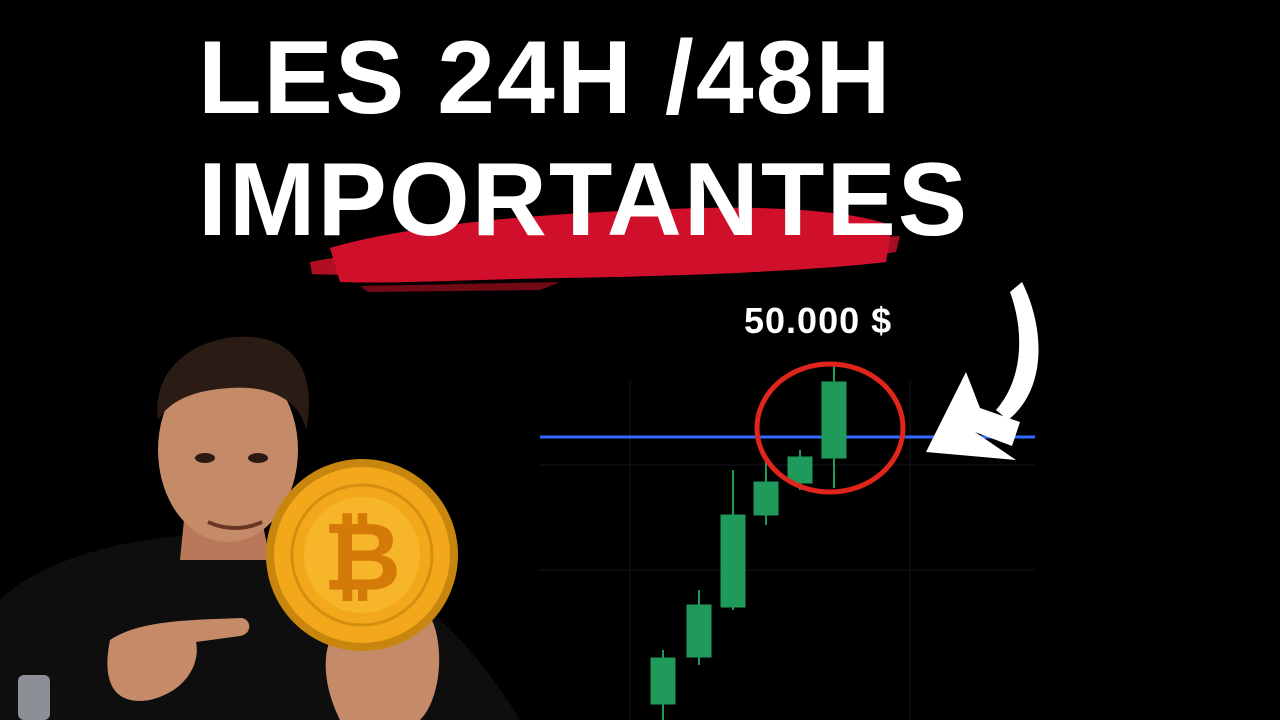  I want to click on pointing-arrow-icon, so click(982, 371).